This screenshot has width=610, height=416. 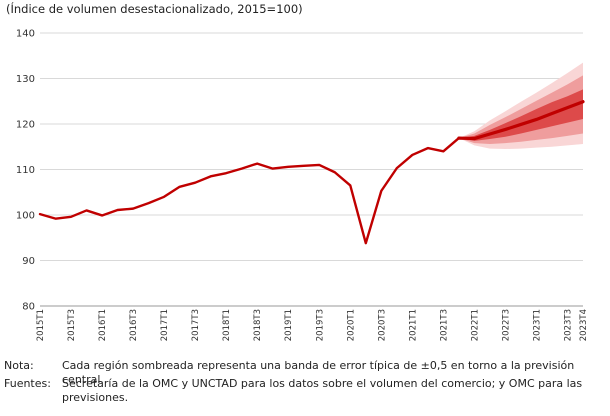 What do you see at coordinates (521, 120) in the screenshot?
I see `forecast-line` at bounding box center [521, 120].